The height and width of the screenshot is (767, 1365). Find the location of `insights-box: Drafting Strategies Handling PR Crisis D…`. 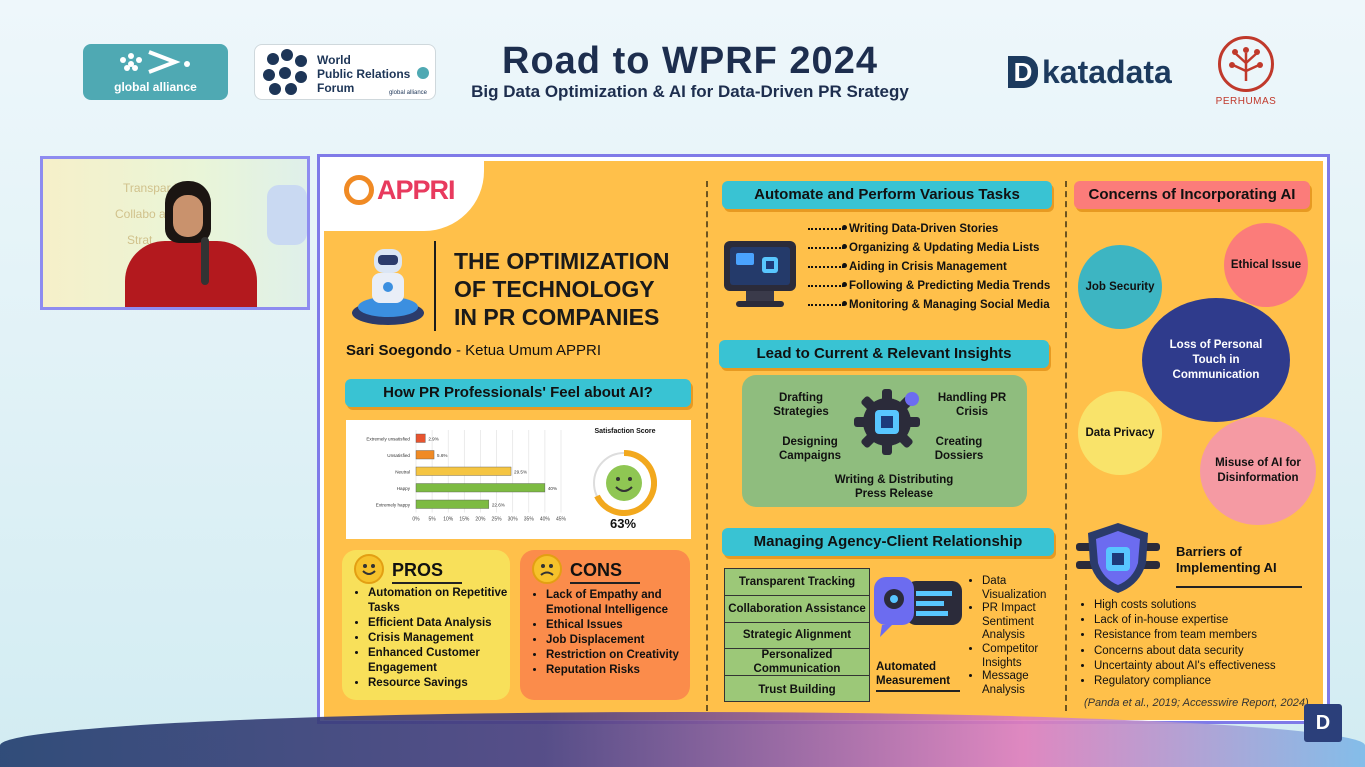

insights-box: Drafting Strategies Handling PR Crisis D… is located at coordinates (884, 441).